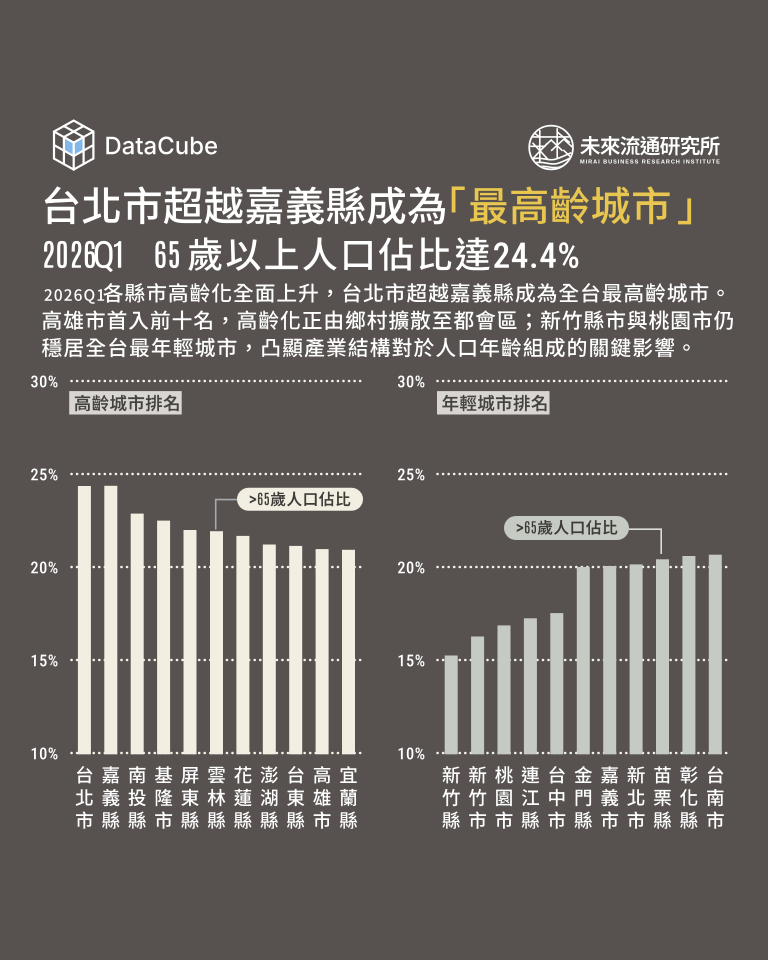 Image resolution: width=768 pixels, height=960 pixels. Describe the element at coordinates (650, 162) in the screenshot. I see `svg-text:MIRAI BUSINESS RESEARCH INSTIT: MIRAI BUSINESS RESEARCH INSTITUTE` at that location.